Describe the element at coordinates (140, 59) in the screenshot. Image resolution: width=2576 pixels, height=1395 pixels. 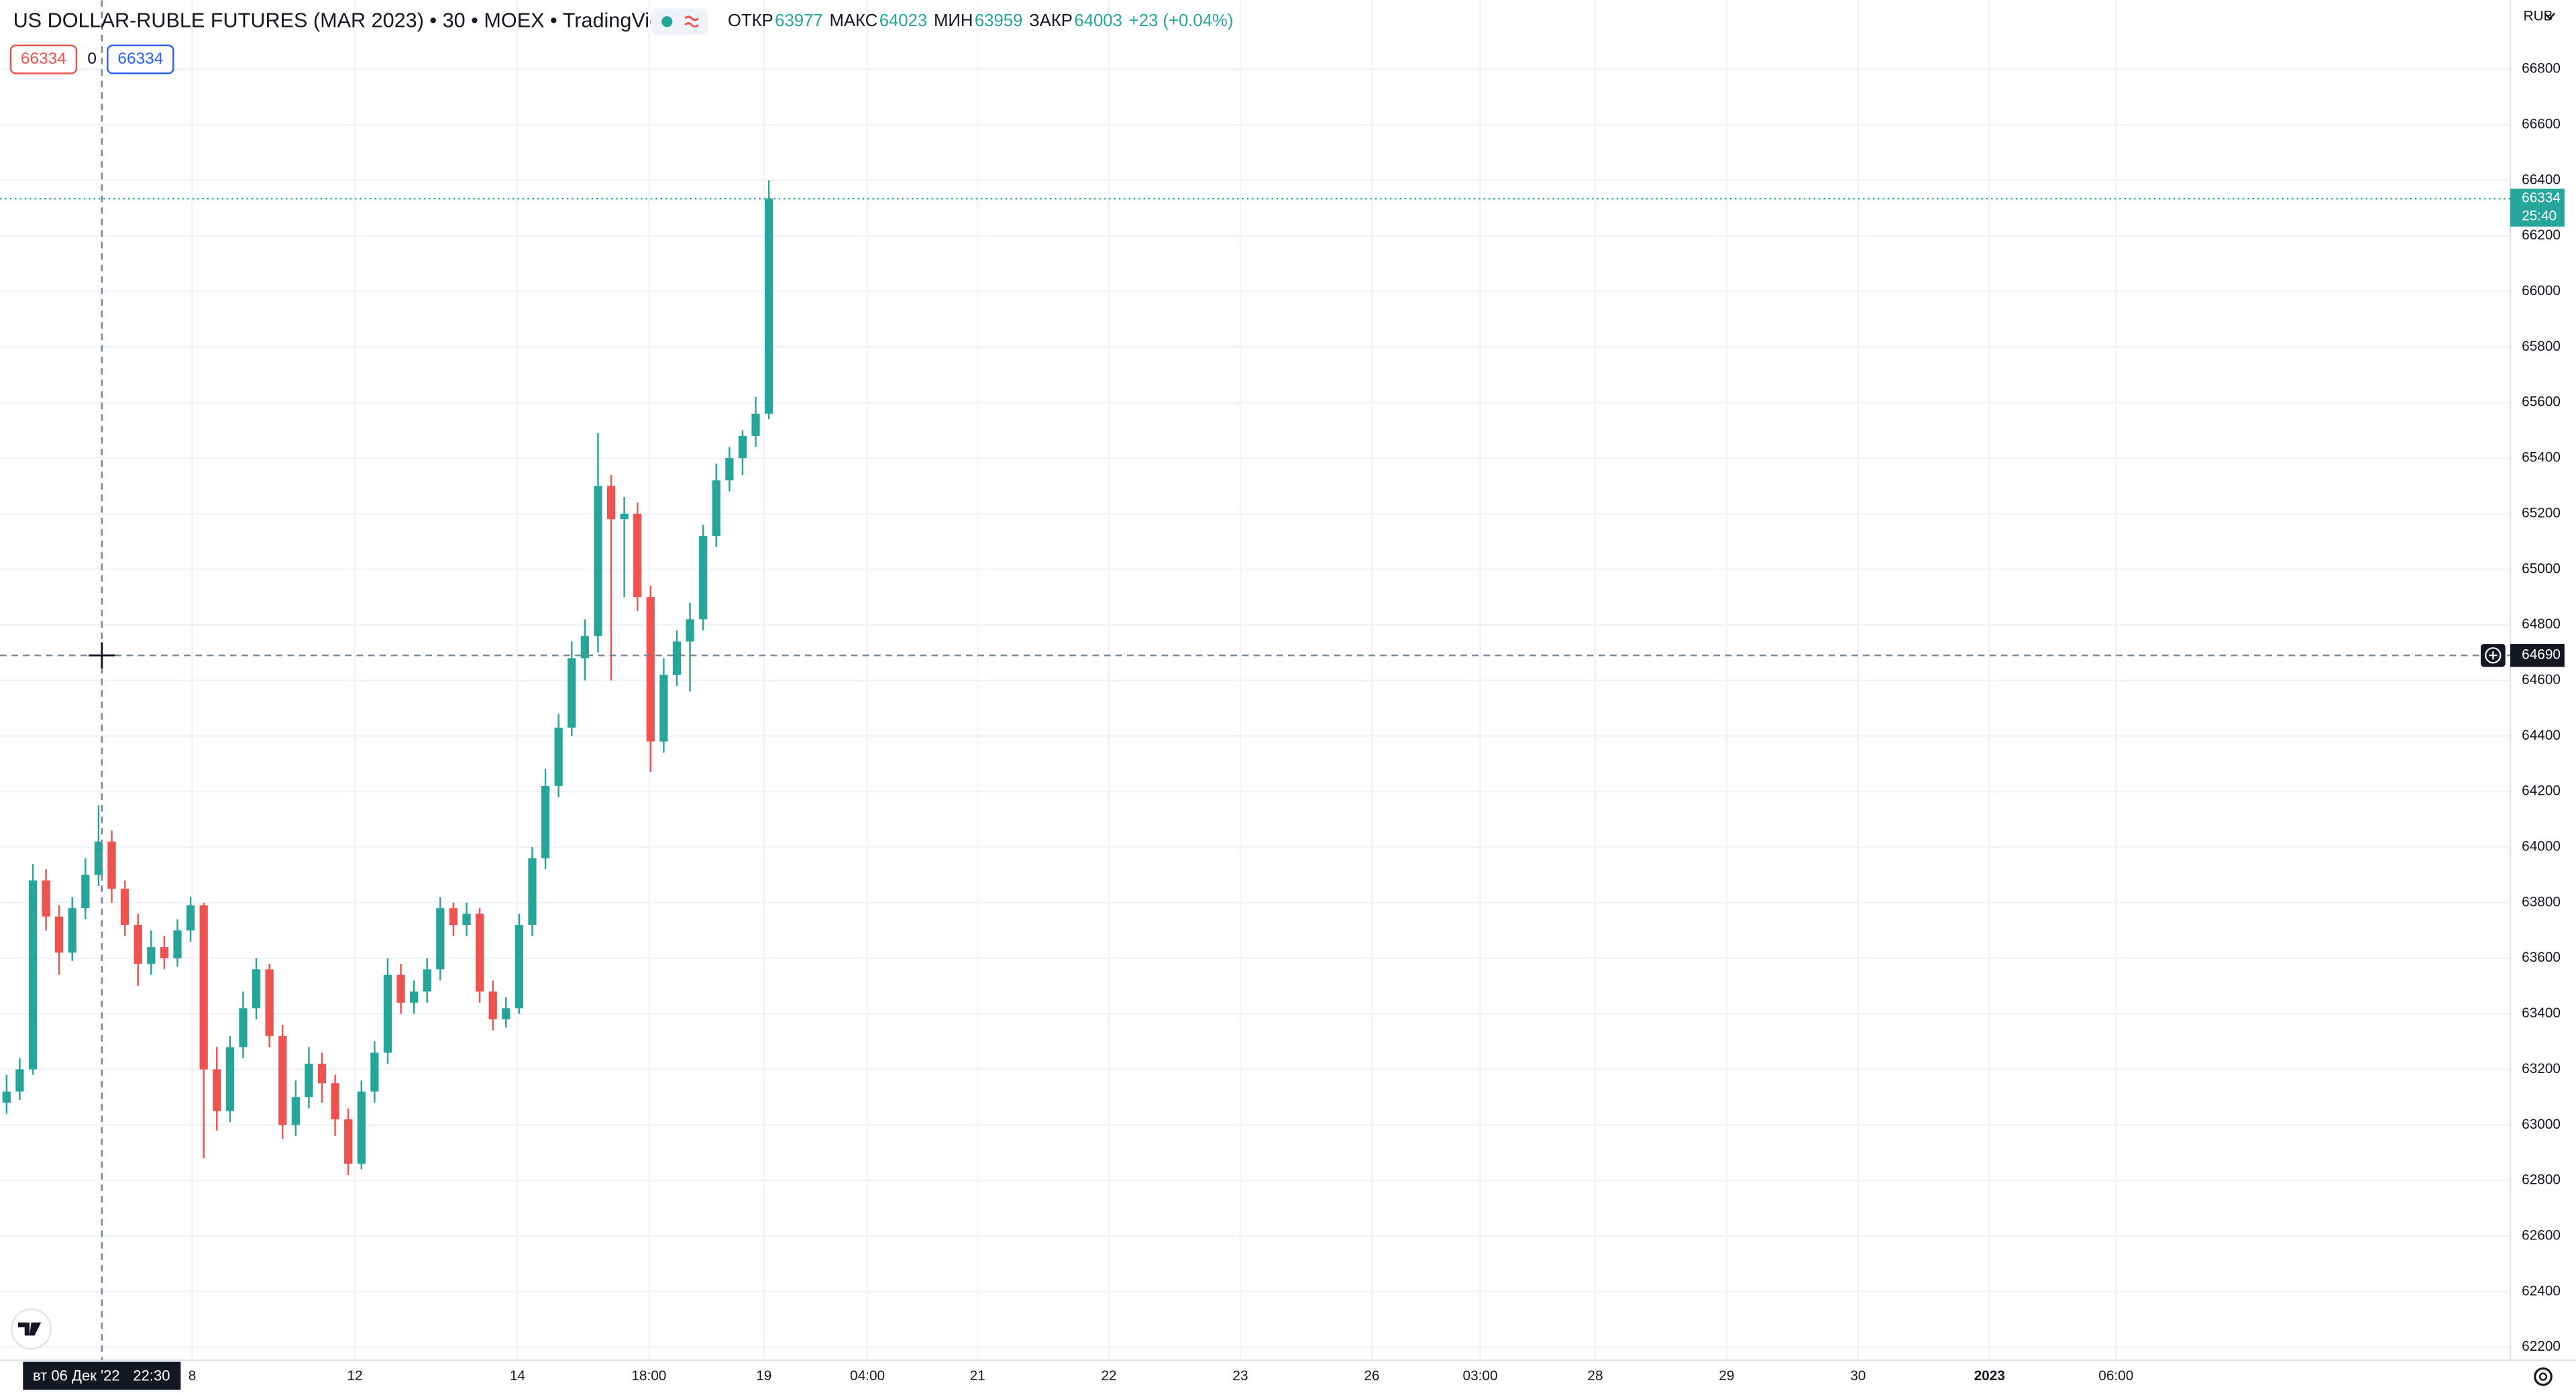
I see `buy-button` at that location.